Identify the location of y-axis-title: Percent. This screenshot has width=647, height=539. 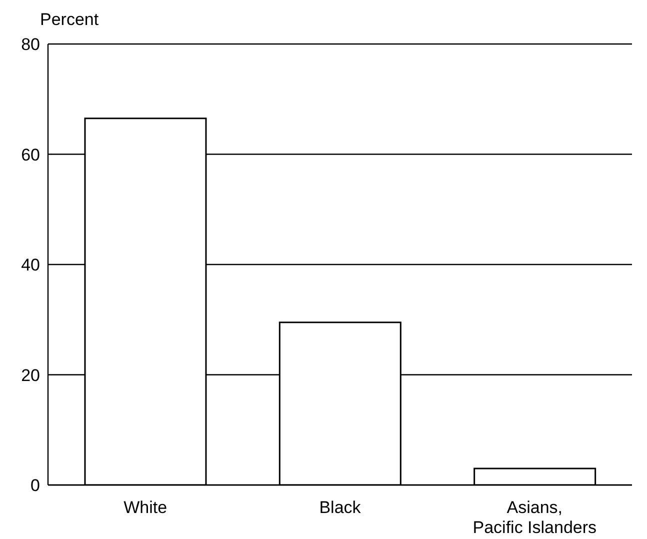
(69, 20).